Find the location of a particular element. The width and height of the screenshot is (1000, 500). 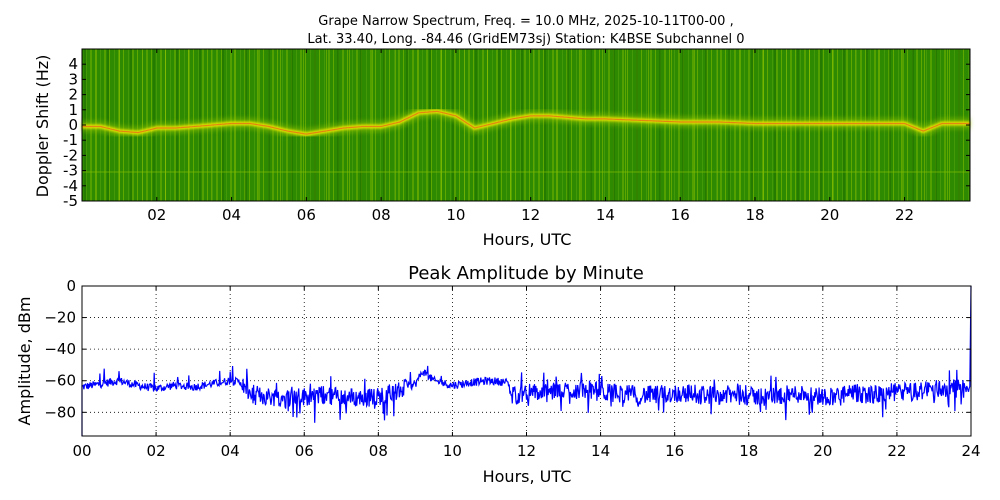

spectrogram-y-tick-label: 2 is located at coordinates (73, 95).